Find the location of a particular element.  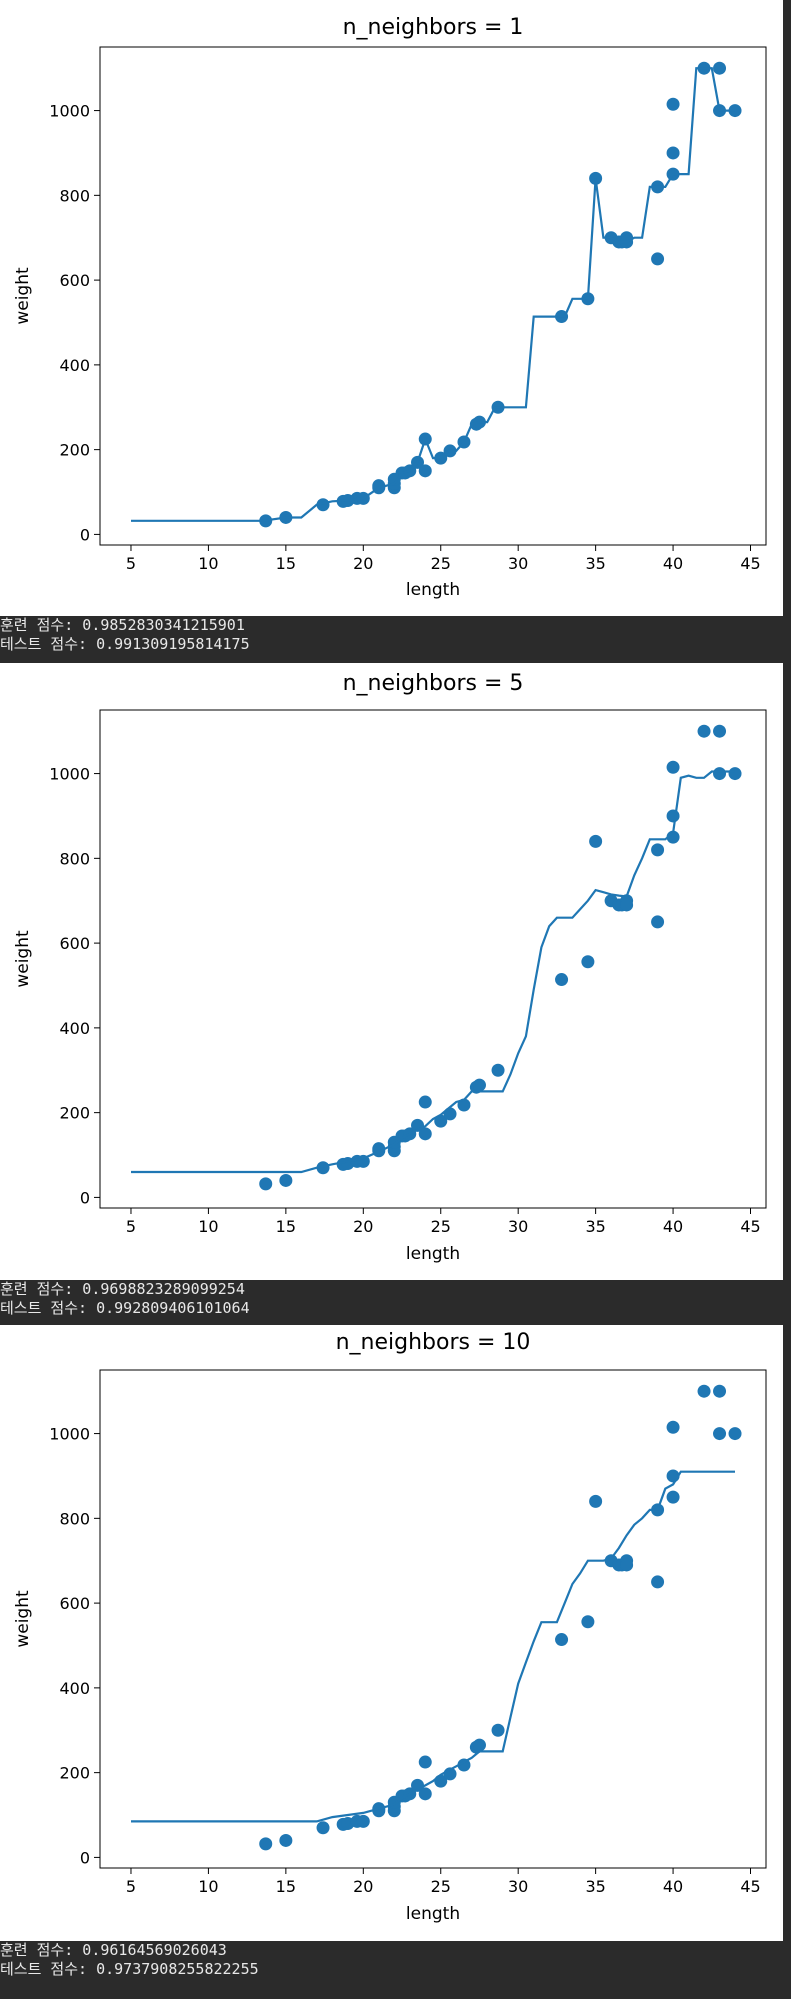

prediction-line is located at coordinates (433, 1646).